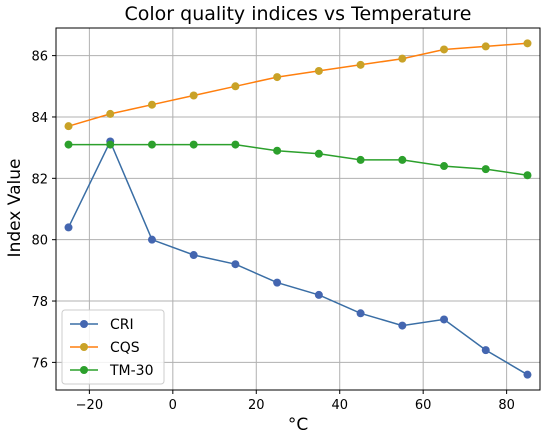 Image resolution: width=550 pixels, height=436 pixels. Describe the element at coordinates (15, 208) in the screenshot. I see `y-axis-label: Index Value` at that location.